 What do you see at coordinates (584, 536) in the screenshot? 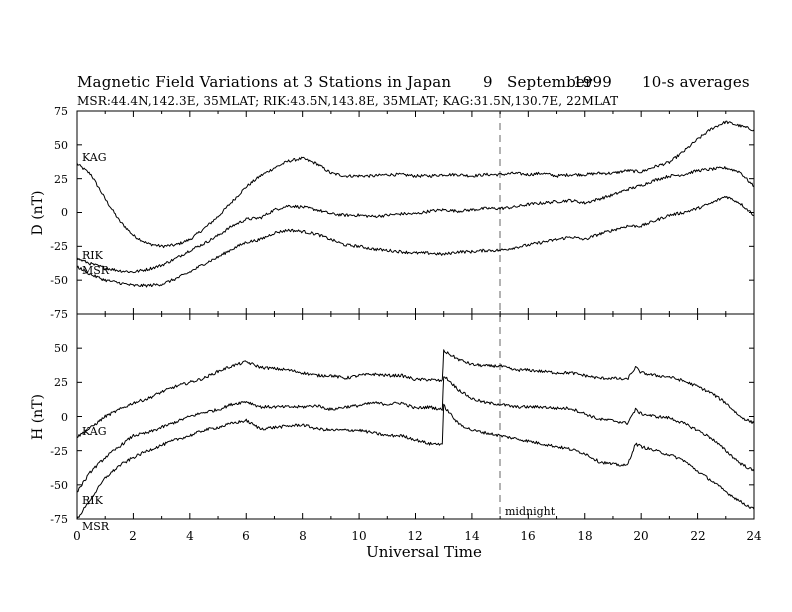
I see `xtick-label: 18` at bounding box center [584, 536].